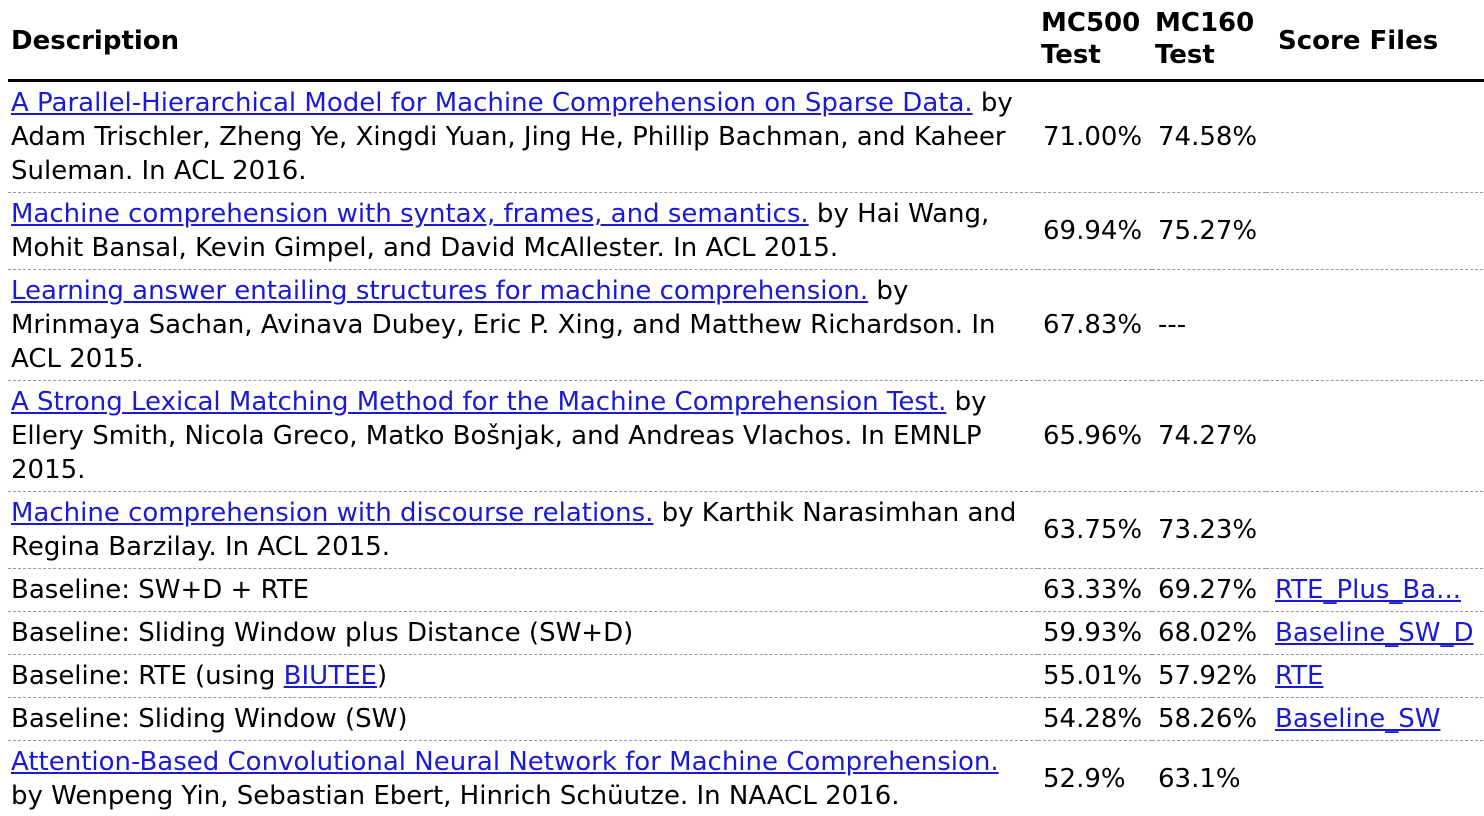 The height and width of the screenshot is (816, 1484). Describe the element at coordinates (1299, 676) in the screenshot. I see `score-file-link: RTE` at that location.